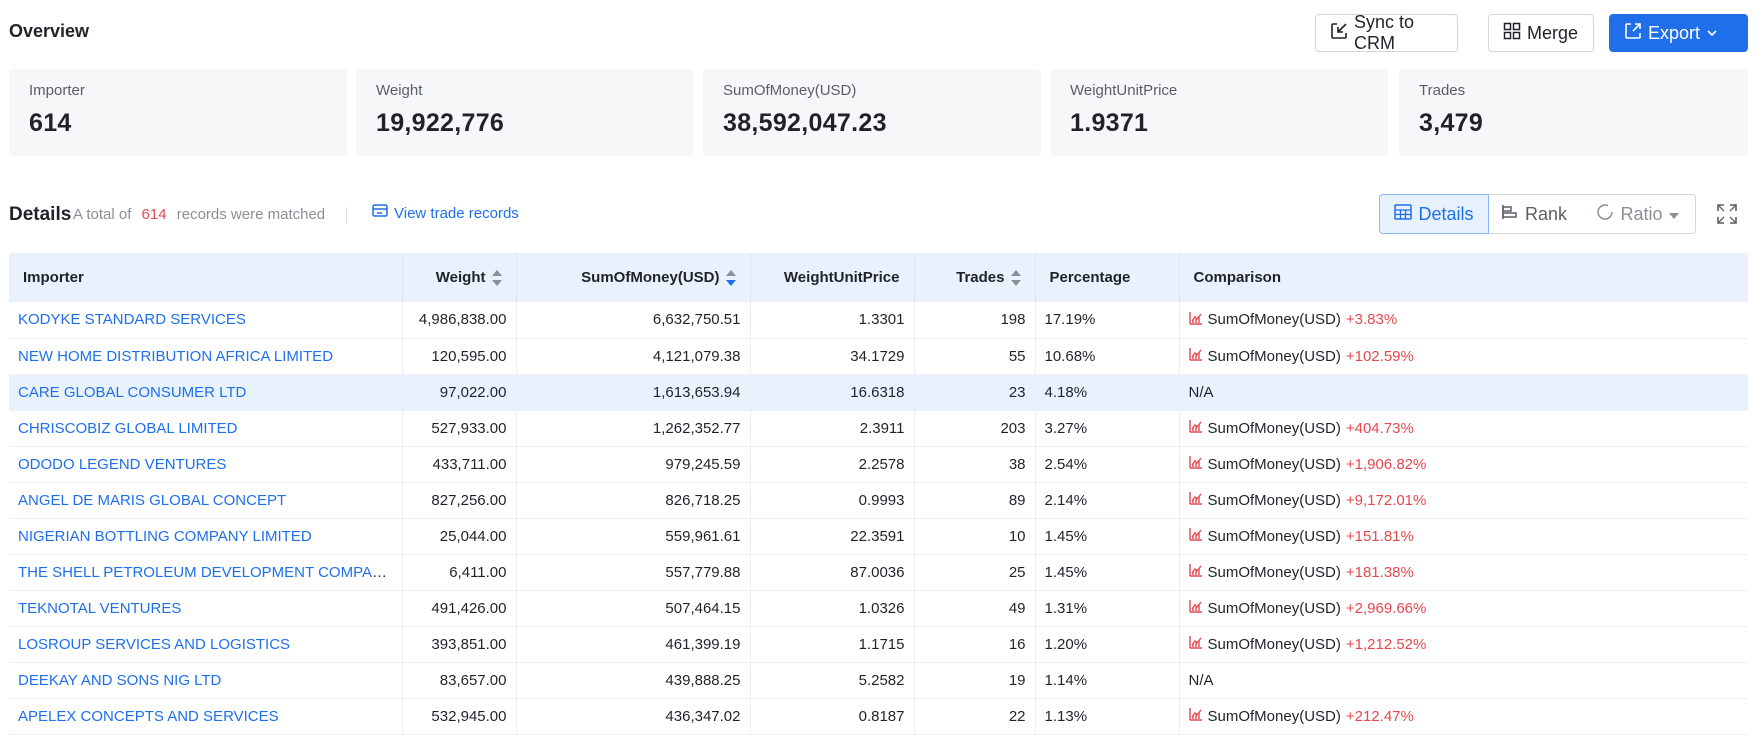 The height and width of the screenshot is (735, 1757). Describe the element at coordinates (832, 320) in the screenshot. I see `weight-unit-price-cell: 1.3301` at that location.